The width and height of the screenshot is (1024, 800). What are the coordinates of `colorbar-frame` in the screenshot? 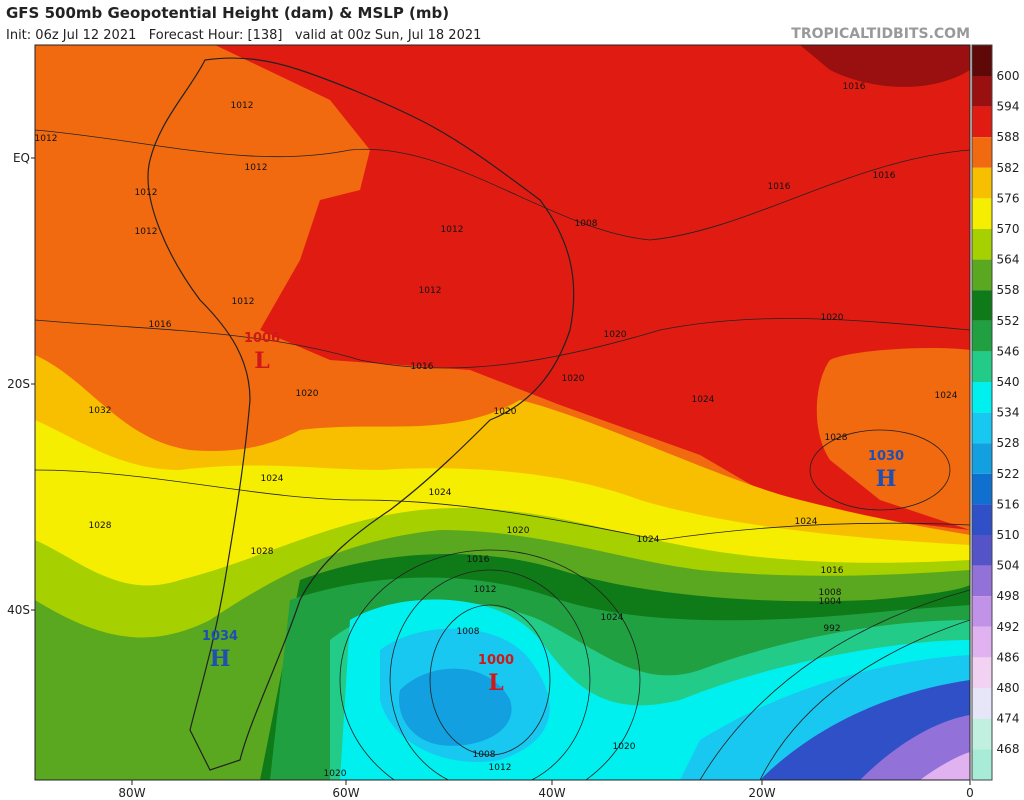 It's located at (982, 412).